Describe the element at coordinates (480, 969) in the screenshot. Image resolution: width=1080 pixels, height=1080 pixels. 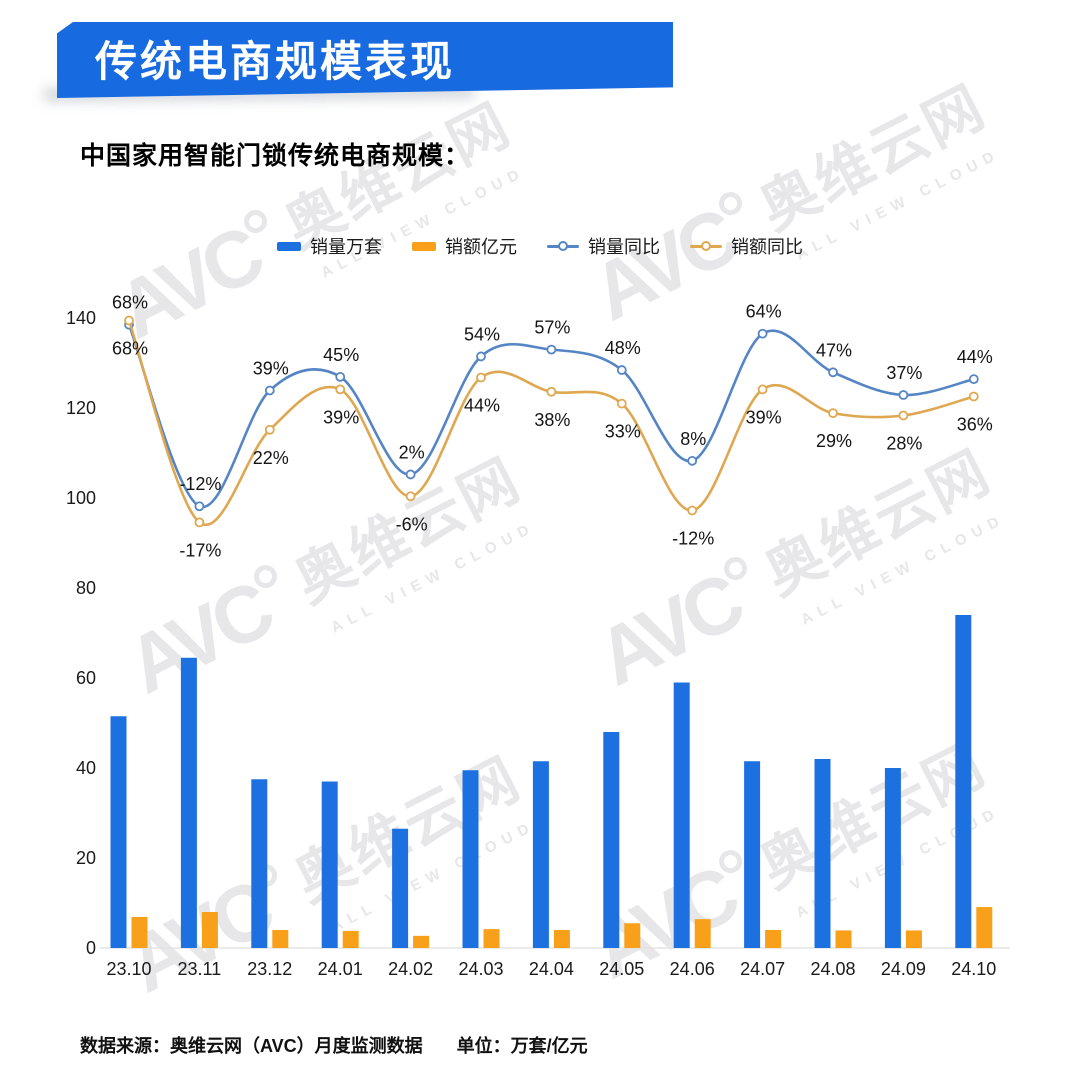
I see `x-category-label: 24.03` at that location.